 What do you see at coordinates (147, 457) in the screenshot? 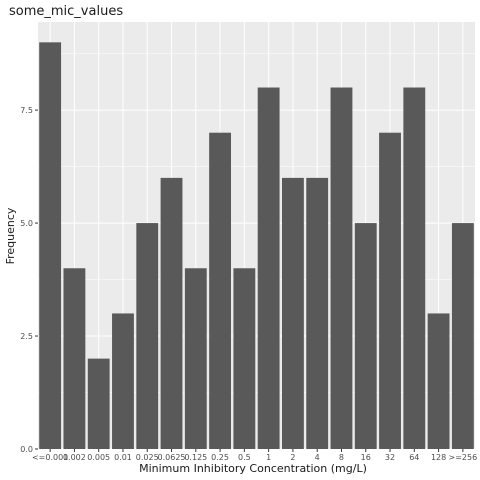
I see `x-tick-label: 0.025` at bounding box center [147, 457].